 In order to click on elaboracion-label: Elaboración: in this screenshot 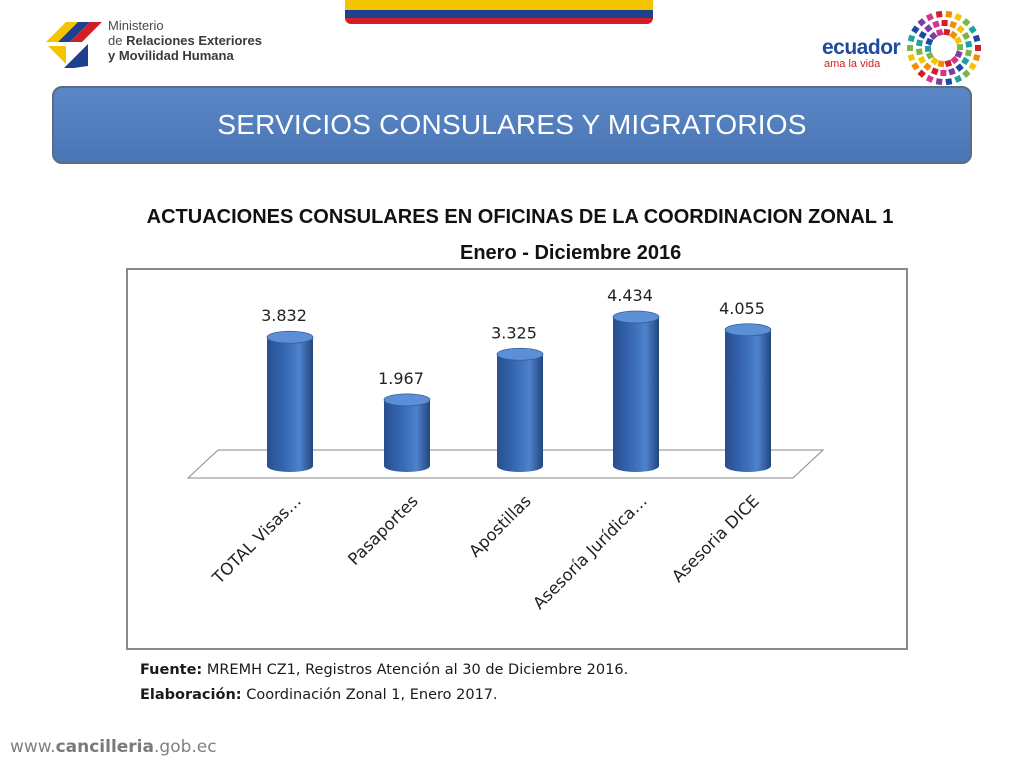, I will do `click(191, 695)`.